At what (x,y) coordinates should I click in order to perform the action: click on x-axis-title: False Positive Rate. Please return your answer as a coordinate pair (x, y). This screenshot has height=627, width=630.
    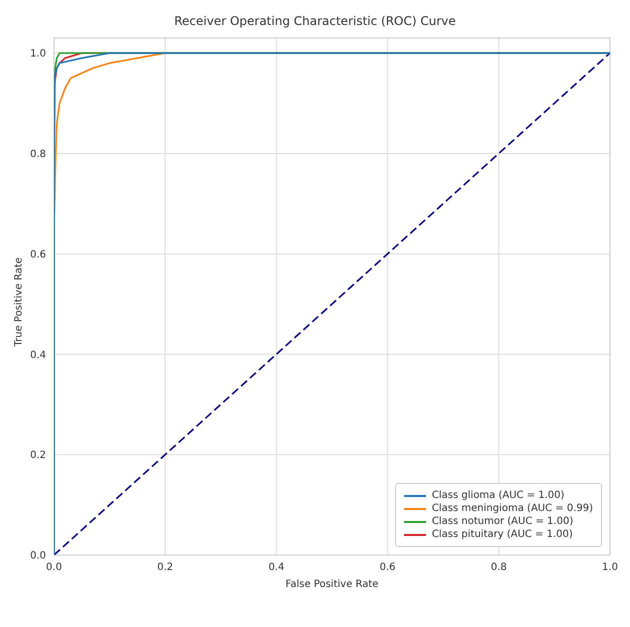
    Looking at the image, I should click on (332, 584).